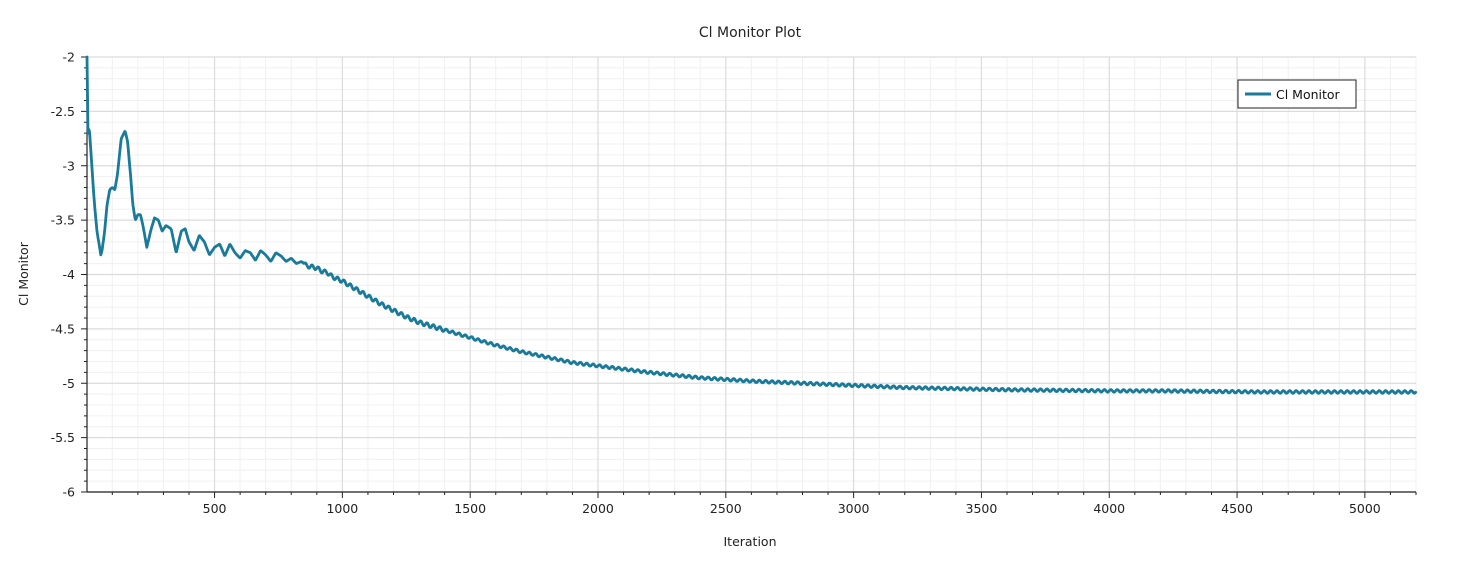 The height and width of the screenshot is (565, 1457). Describe the element at coordinates (982, 508) in the screenshot. I see `x-tick-label: 3500` at that location.